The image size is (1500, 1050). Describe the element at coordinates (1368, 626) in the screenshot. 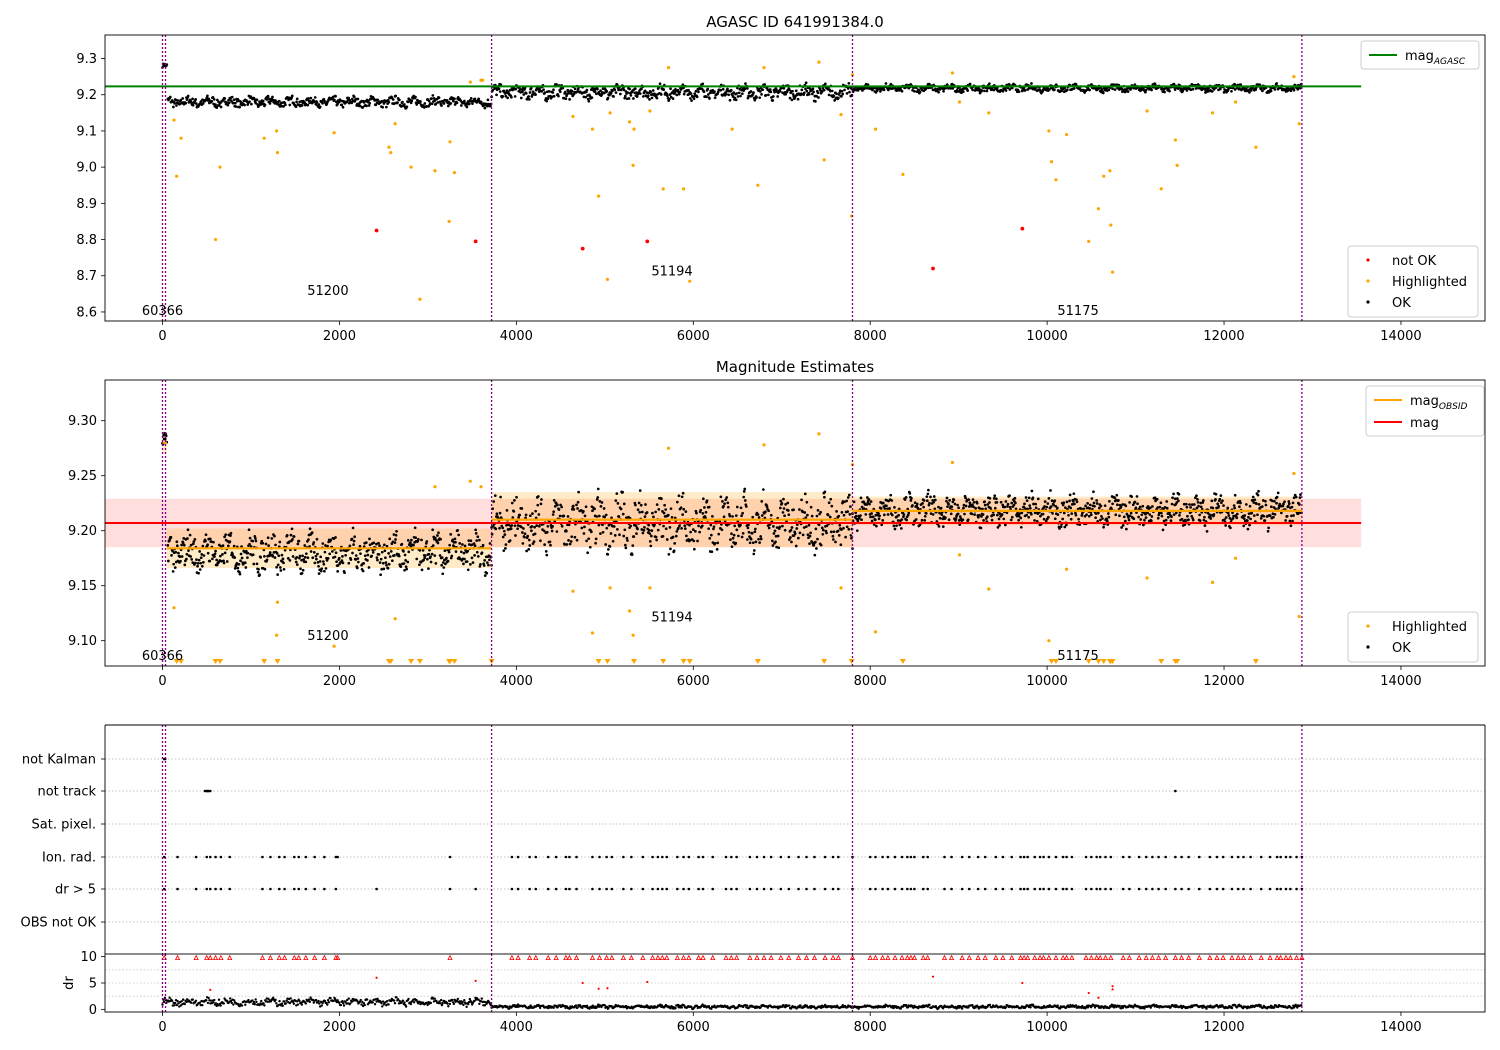

I see `mid-legend-marker` at that location.